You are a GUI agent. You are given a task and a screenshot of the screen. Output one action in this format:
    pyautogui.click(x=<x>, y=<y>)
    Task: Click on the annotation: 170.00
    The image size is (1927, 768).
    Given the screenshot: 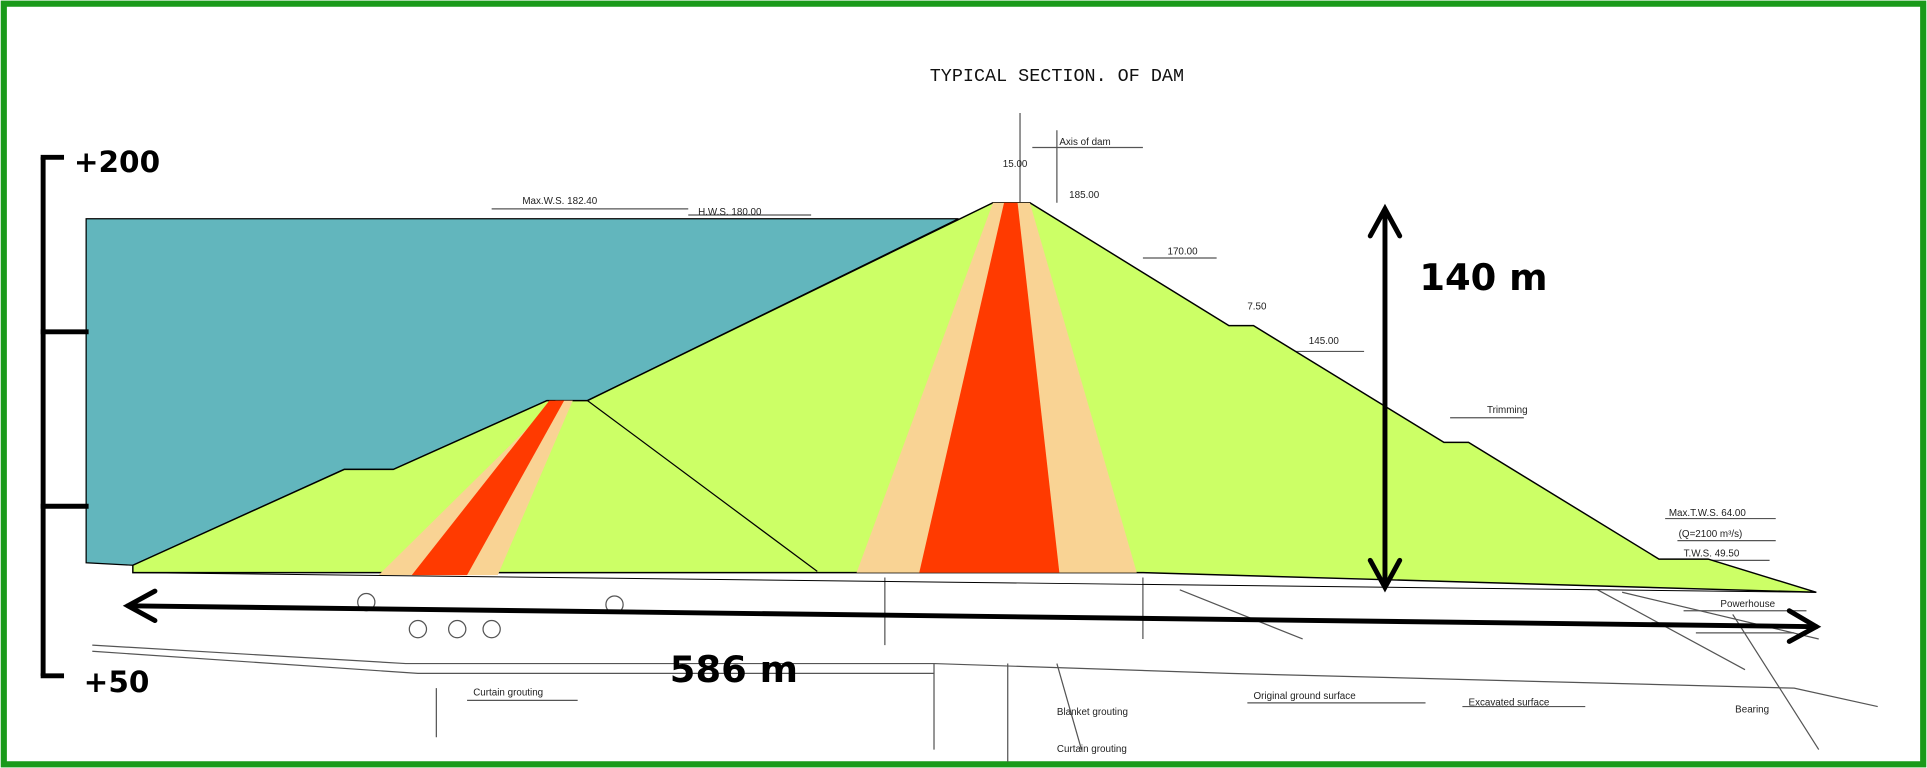 What is the action you would take?
    pyautogui.click(x=1182, y=251)
    